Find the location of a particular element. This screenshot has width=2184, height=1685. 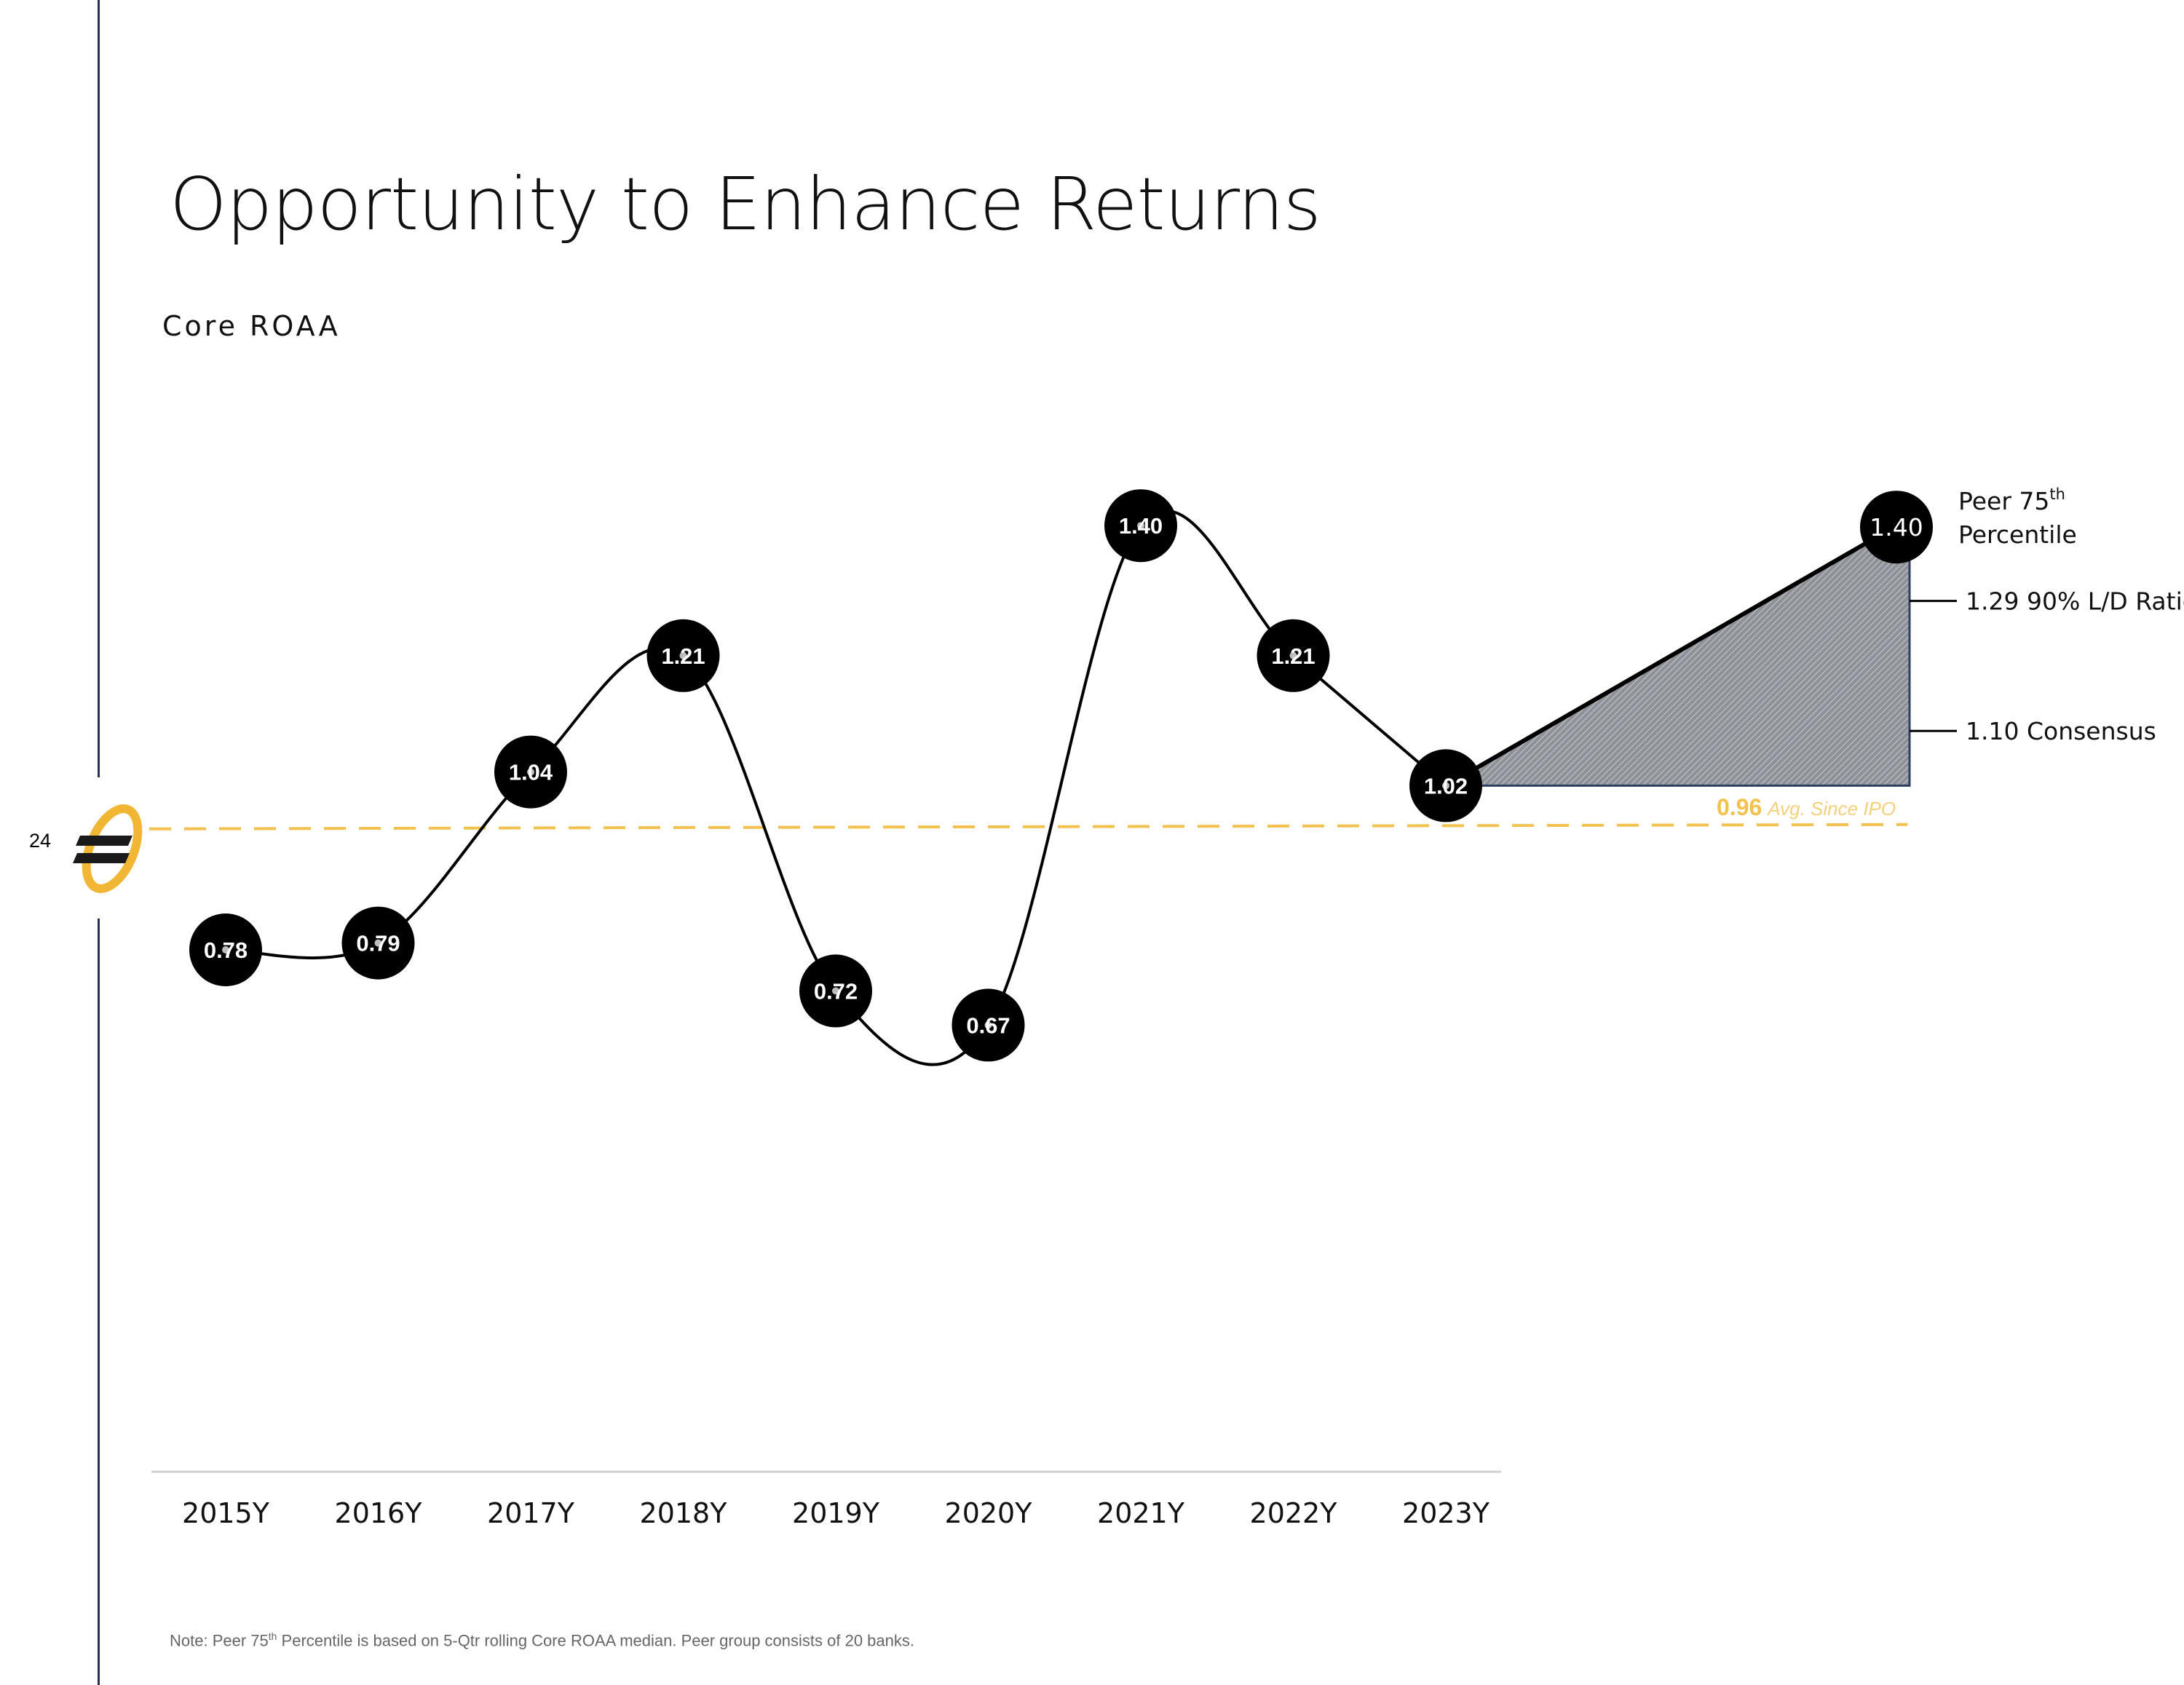

data-point-dot-2019Y is located at coordinates (835, 991).